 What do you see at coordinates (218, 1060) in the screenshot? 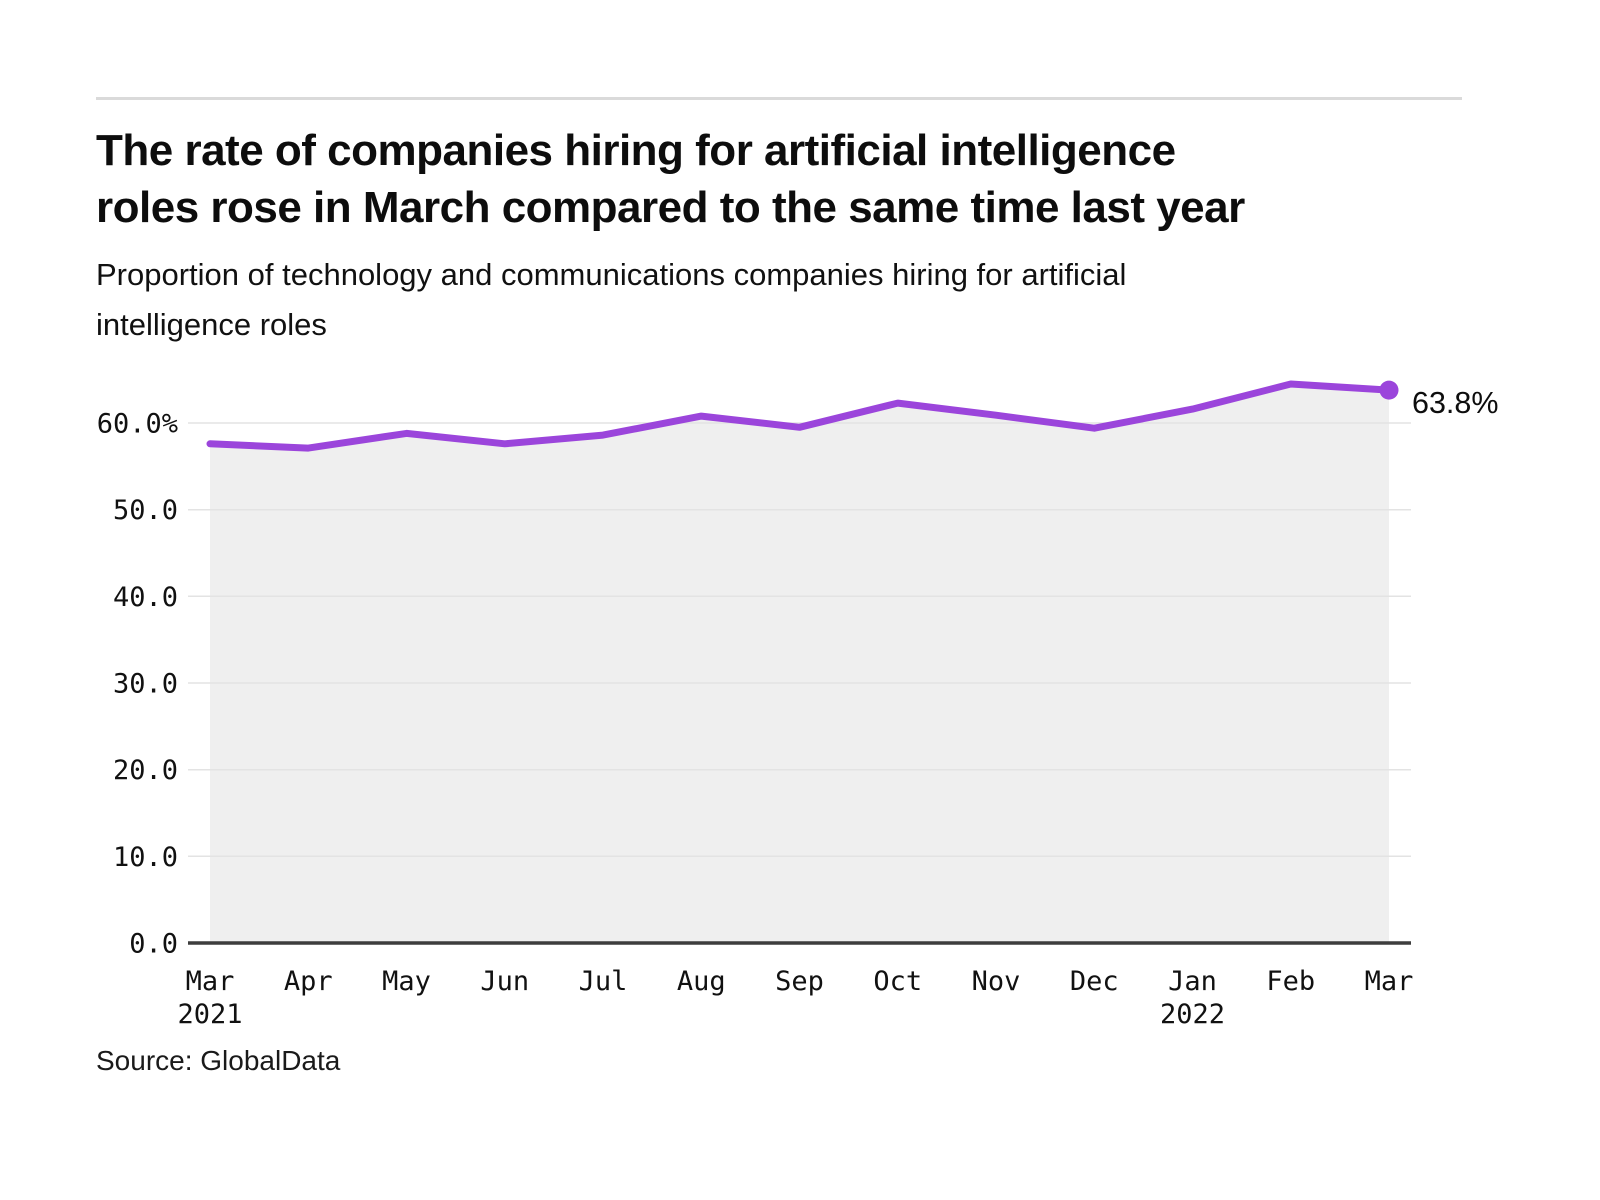
I see `source-note: Source: GlobalData` at bounding box center [218, 1060].